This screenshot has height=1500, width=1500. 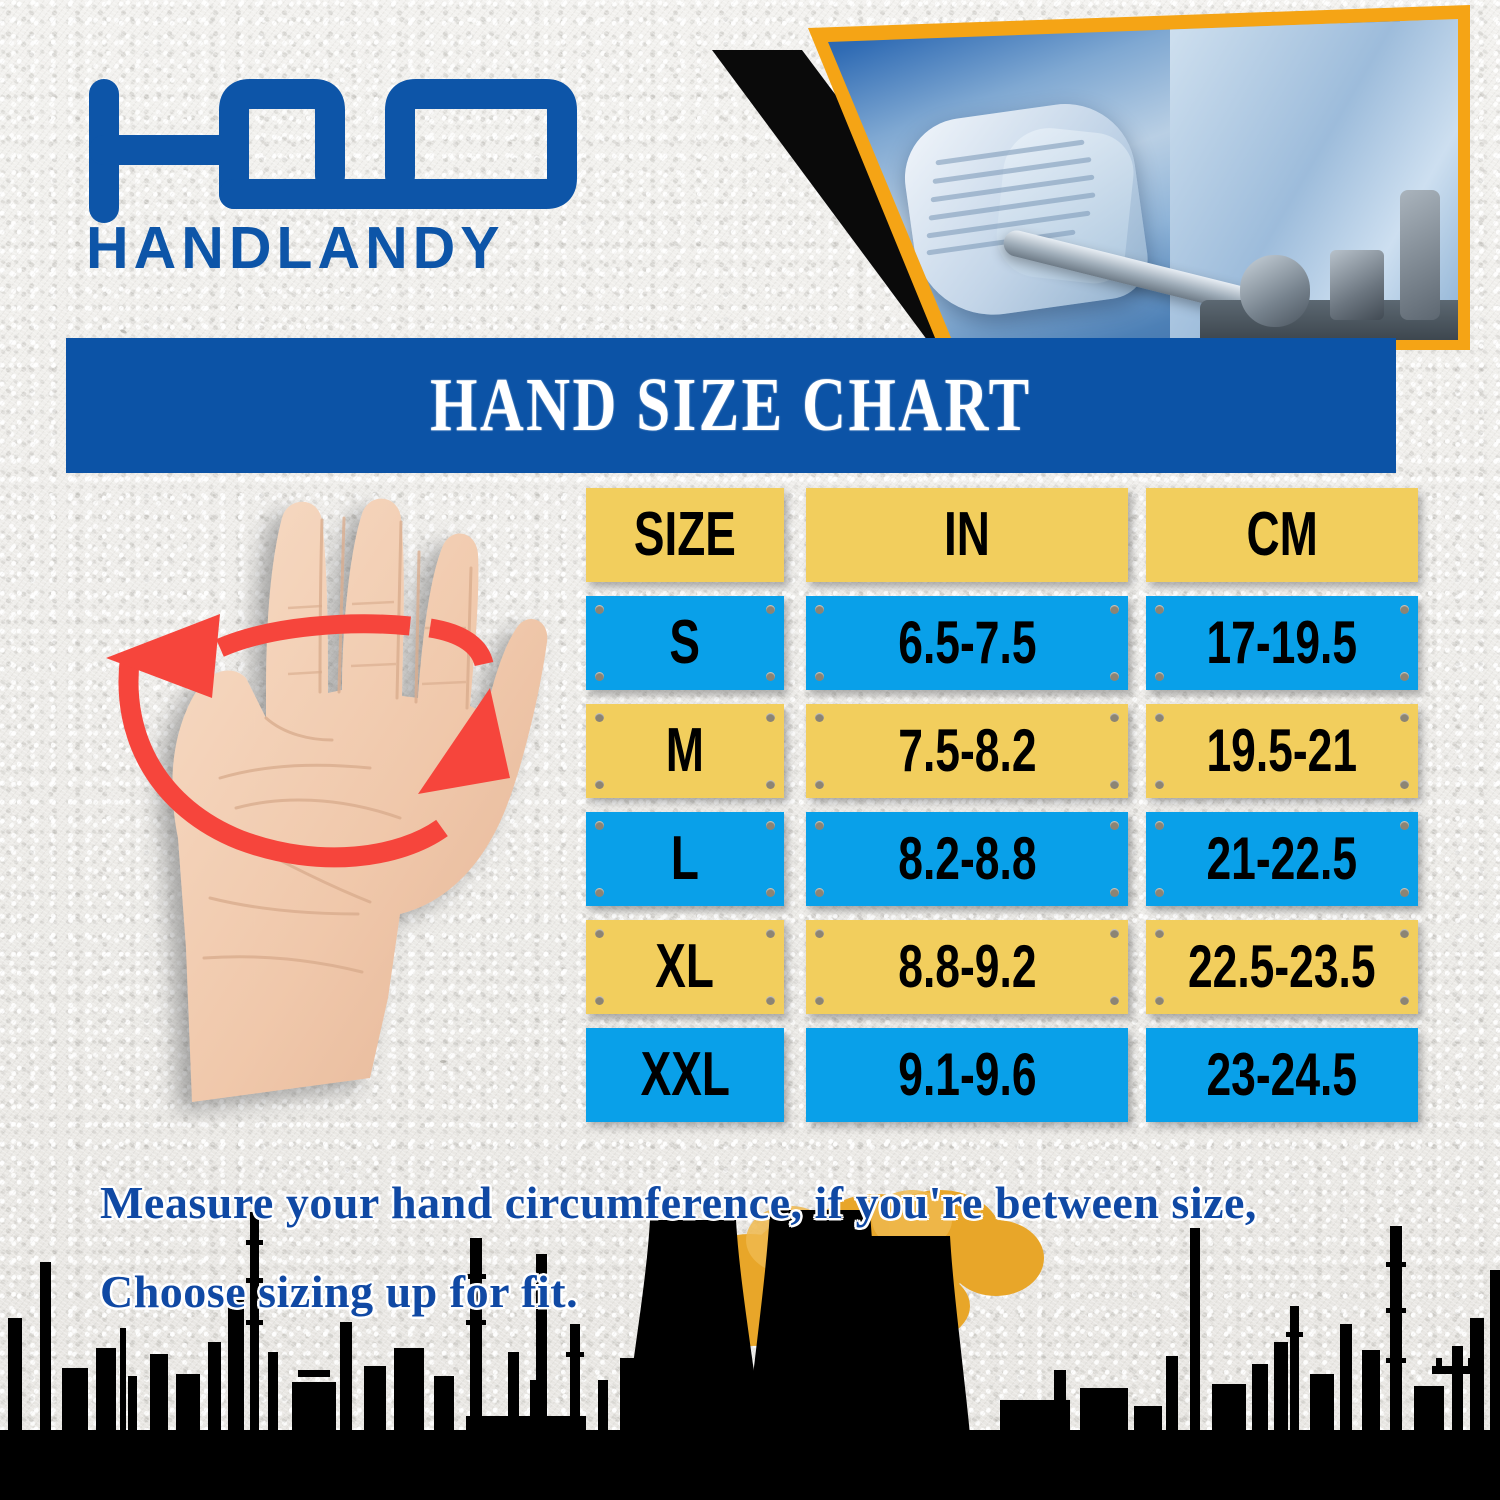 I want to click on cell-in: 6.5-7.5, so click(x=967, y=643).